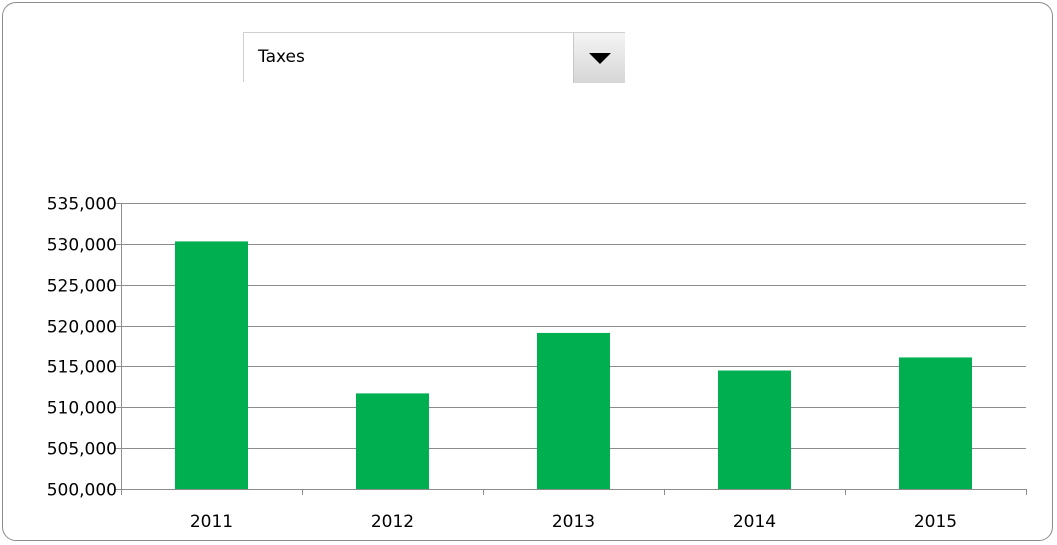 This screenshot has width=1057, height=545. Describe the element at coordinates (573, 522) in the screenshot. I see `x-tick-label: 2013` at that location.